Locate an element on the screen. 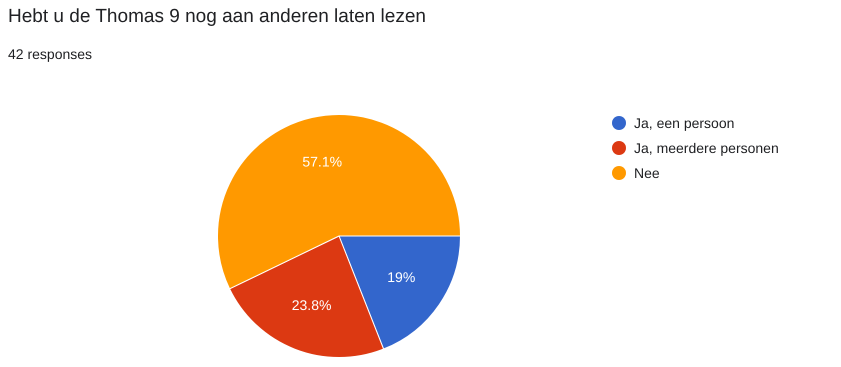 Image resolution: width=841 pixels, height=367 pixels. data-label: 57.1% is located at coordinates (322, 161).